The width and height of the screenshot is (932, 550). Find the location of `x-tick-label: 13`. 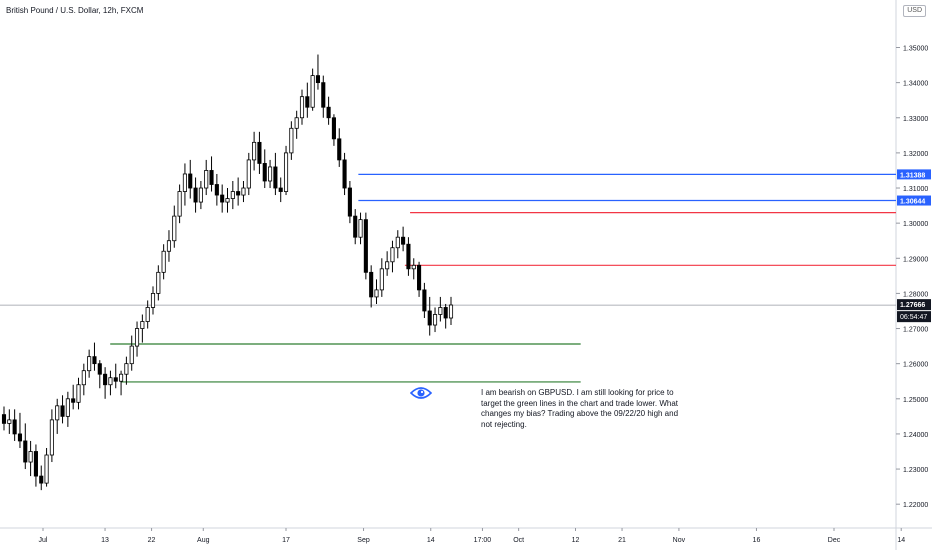

x-tick-label: 13 is located at coordinates (105, 540).